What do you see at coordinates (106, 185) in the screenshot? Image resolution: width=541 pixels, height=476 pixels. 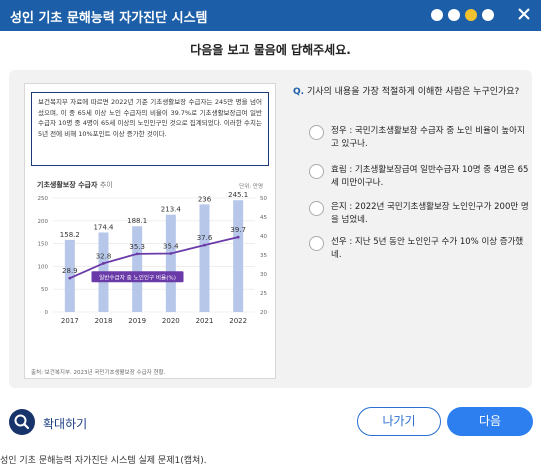 I see `chart-title-suffix: 추이` at bounding box center [106, 185].